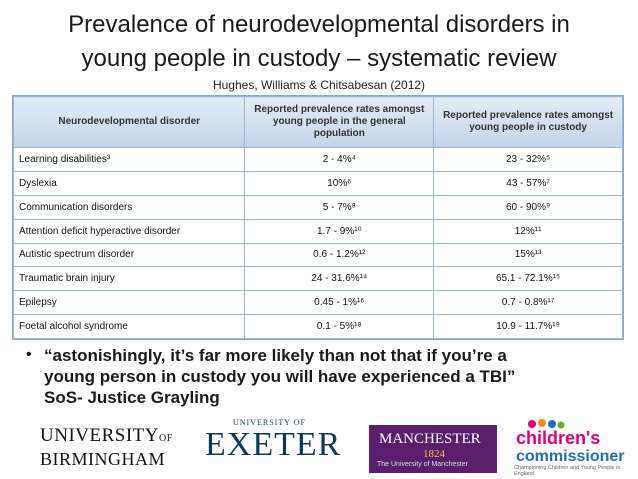 The width and height of the screenshot is (638, 479). I want to click on cell-custody: 10.9 - 11.7%¹⁹, so click(528, 326).